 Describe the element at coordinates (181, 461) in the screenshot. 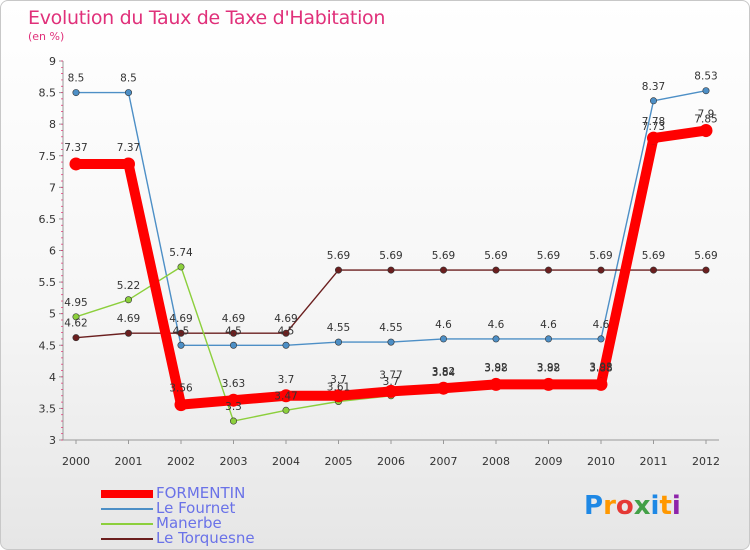

I see `x-tick-label: 2002` at that location.